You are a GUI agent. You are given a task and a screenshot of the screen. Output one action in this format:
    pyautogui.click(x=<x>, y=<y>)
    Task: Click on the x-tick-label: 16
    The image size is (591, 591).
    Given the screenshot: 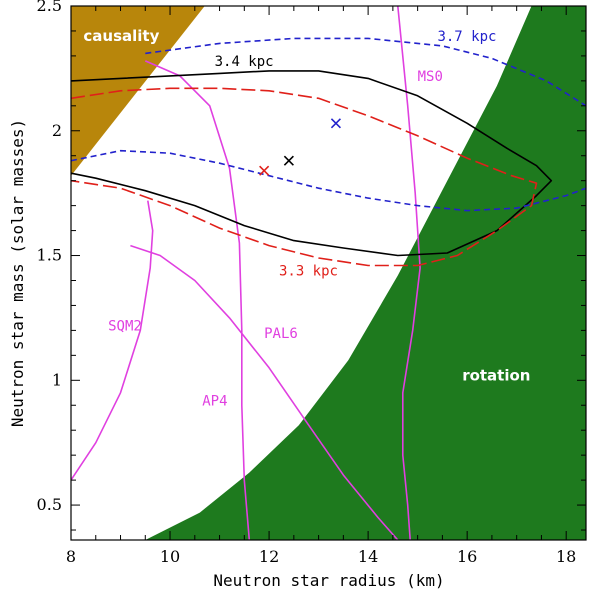 What is the action you would take?
    pyautogui.click(x=467, y=556)
    